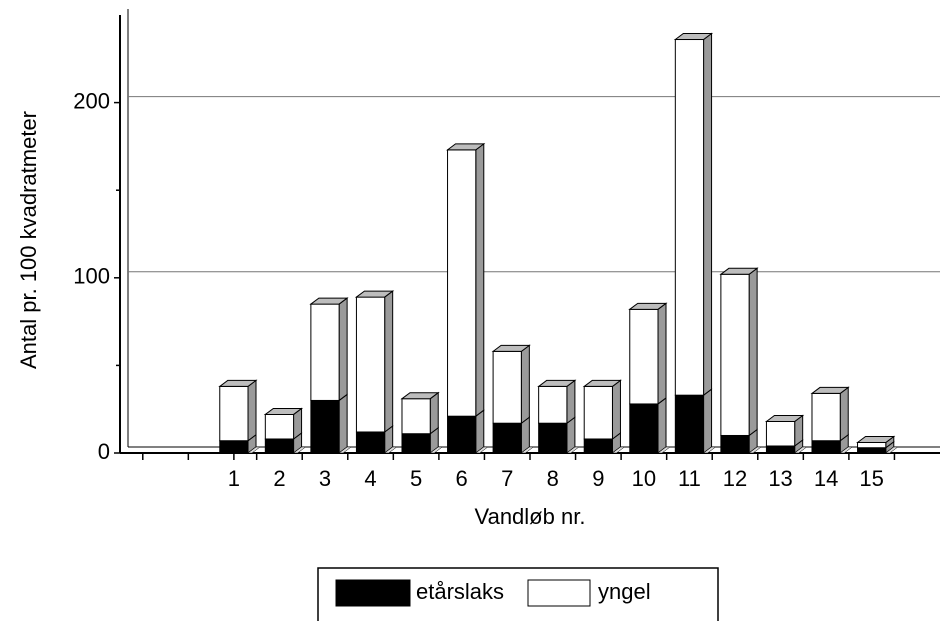  What do you see at coordinates (689, 478) in the screenshot?
I see `x-tick-label: 11` at bounding box center [689, 478].